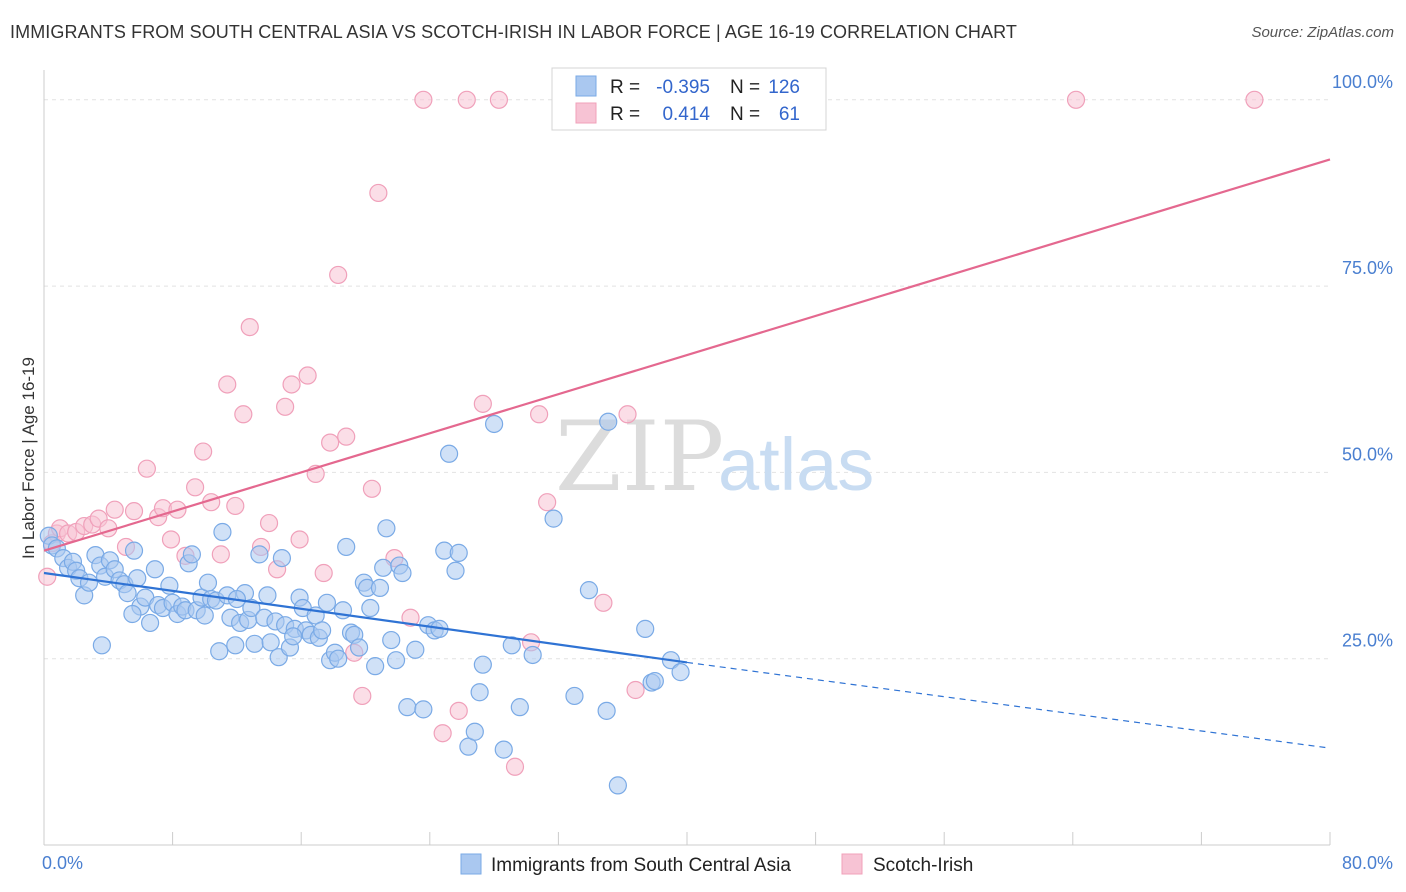 This screenshot has width=1406, height=892. What do you see at coordinates (586, 86) in the screenshot?
I see `legend-swatch-blue` at bounding box center [586, 86].